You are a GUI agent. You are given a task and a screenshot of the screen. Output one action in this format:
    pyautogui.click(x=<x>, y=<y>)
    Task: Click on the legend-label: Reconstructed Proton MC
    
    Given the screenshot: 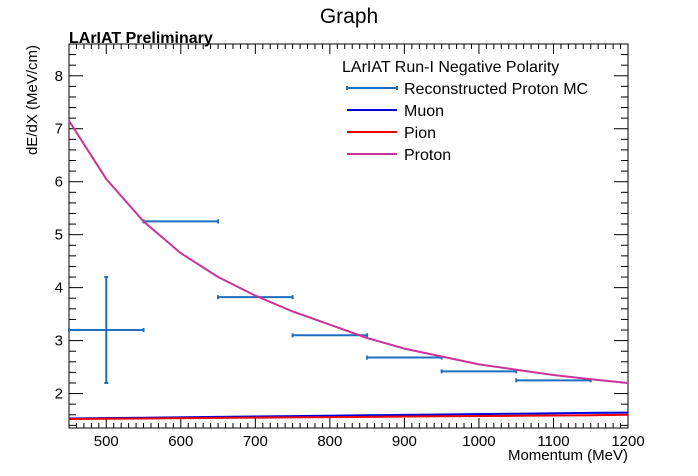 What is the action you would take?
    pyautogui.click(x=496, y=89)
    